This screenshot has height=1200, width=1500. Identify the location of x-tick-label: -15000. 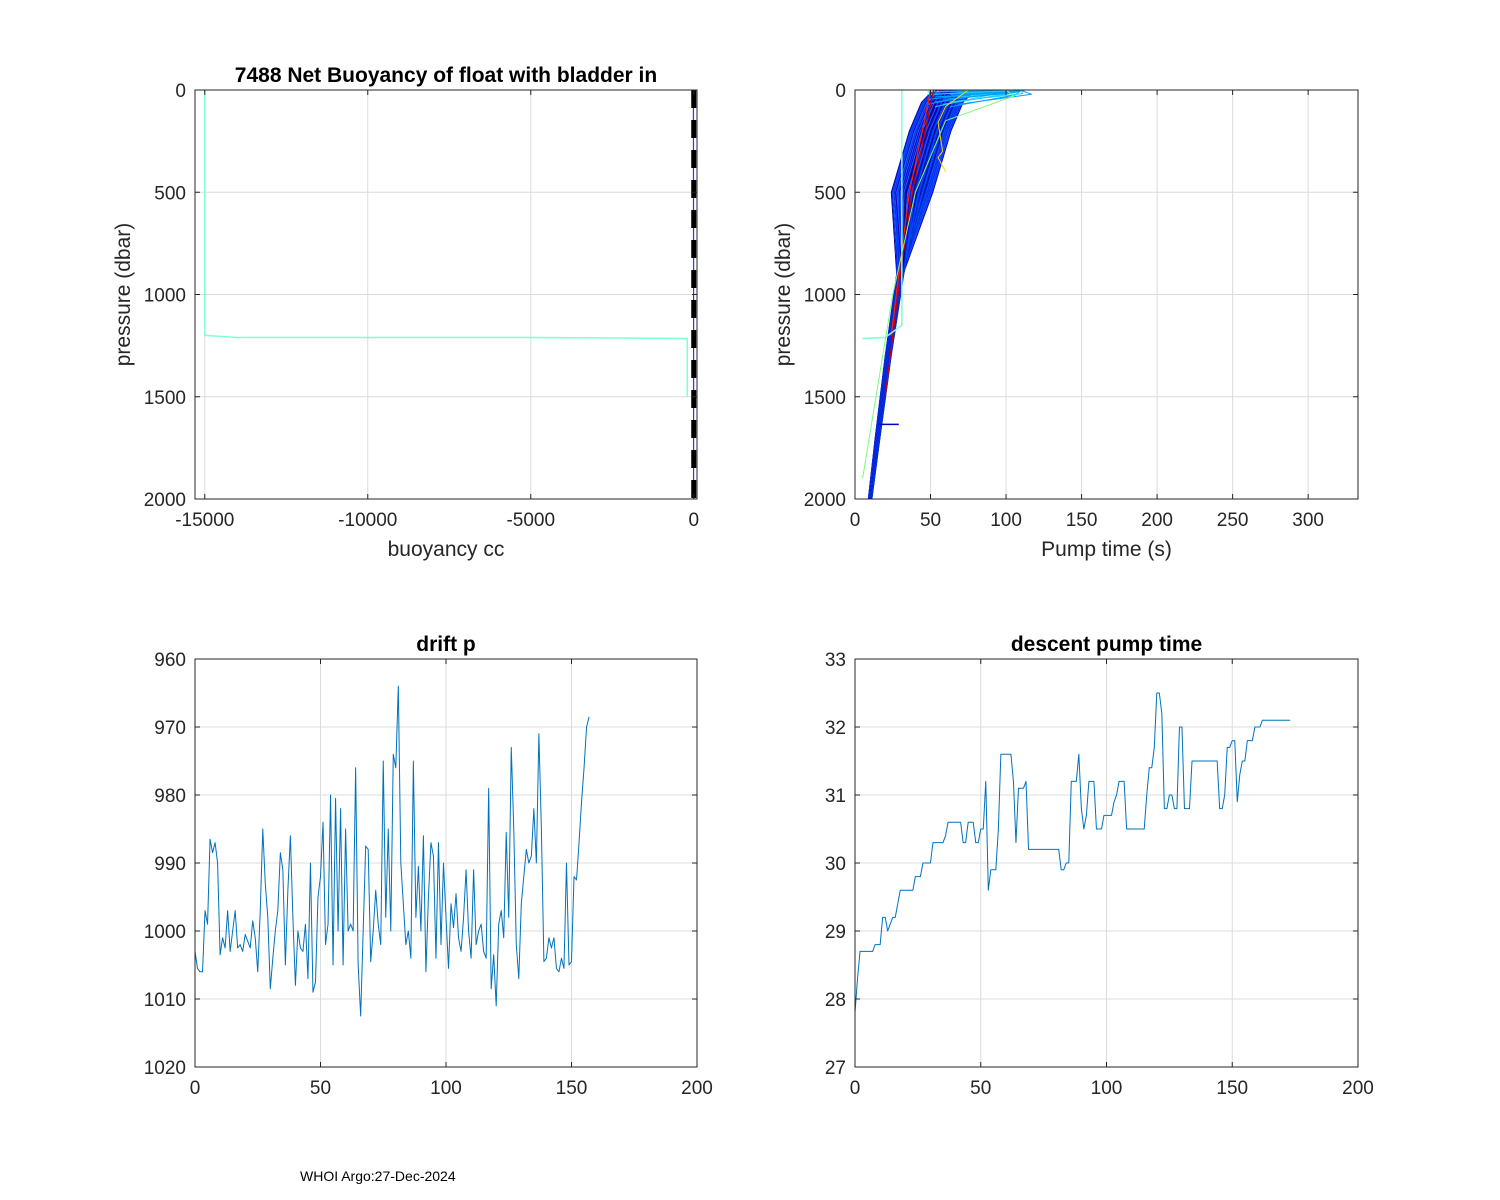
(204, 520).